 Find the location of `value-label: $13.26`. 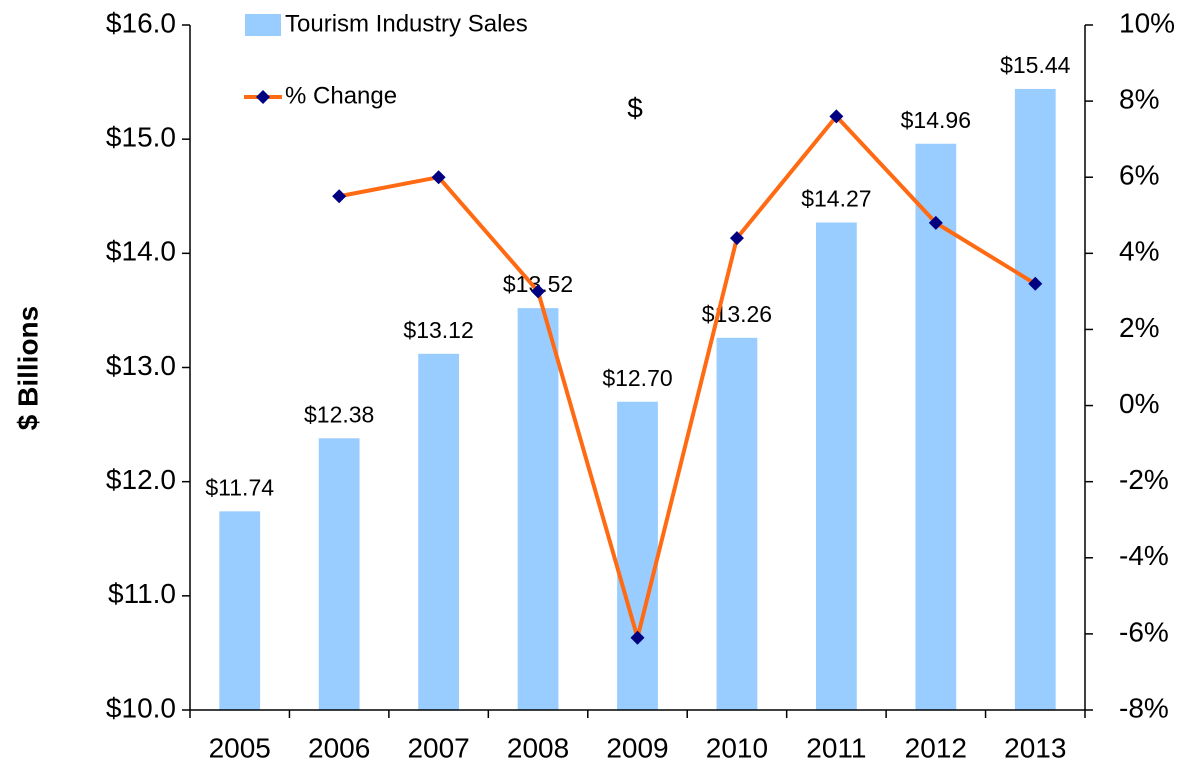

value-label: $13.26 is located at coordinates (737, 314).